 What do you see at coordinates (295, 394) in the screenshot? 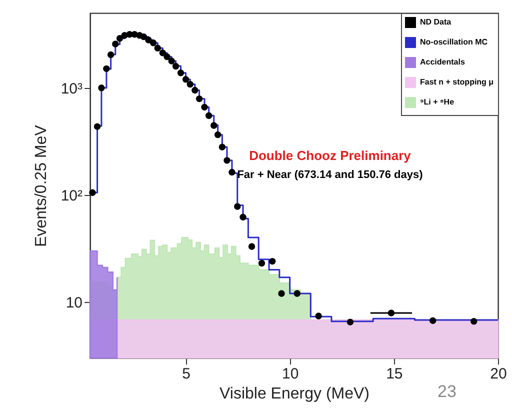
I see `x-axis-title: Visible Energy (MeV)` at bounding box center [295, 394].